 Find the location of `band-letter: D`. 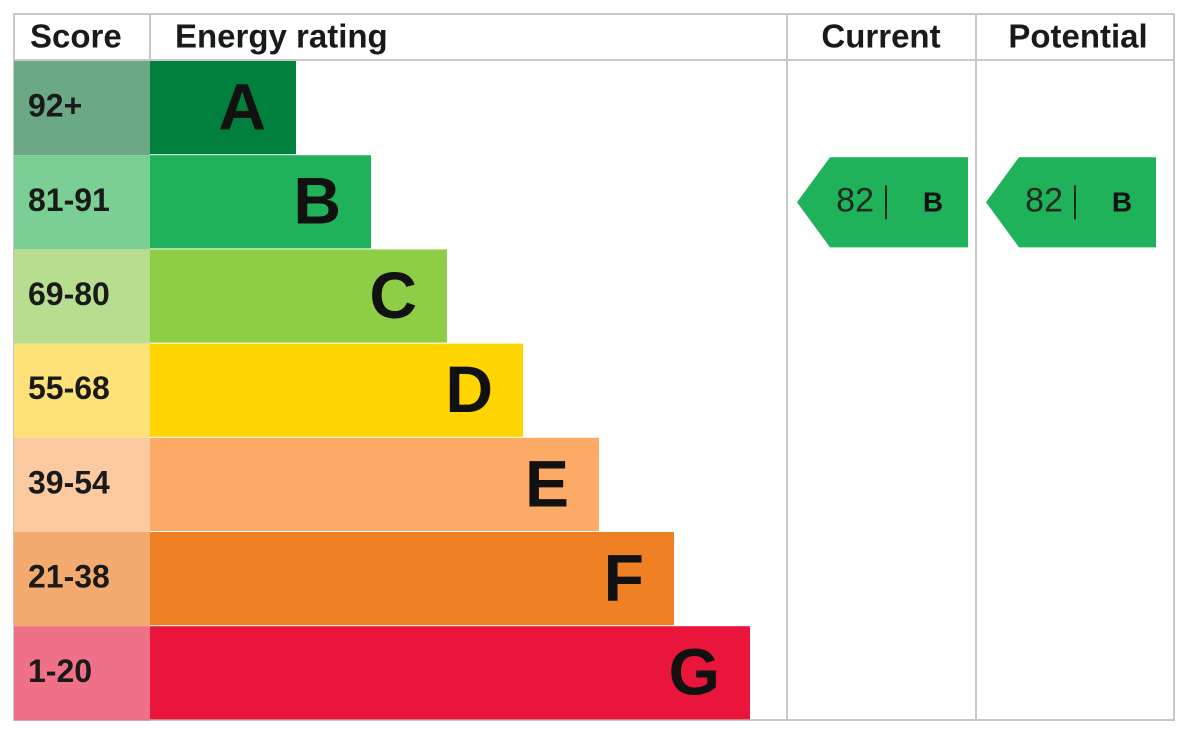

band-letter: D is located at coordinates (469, 389).